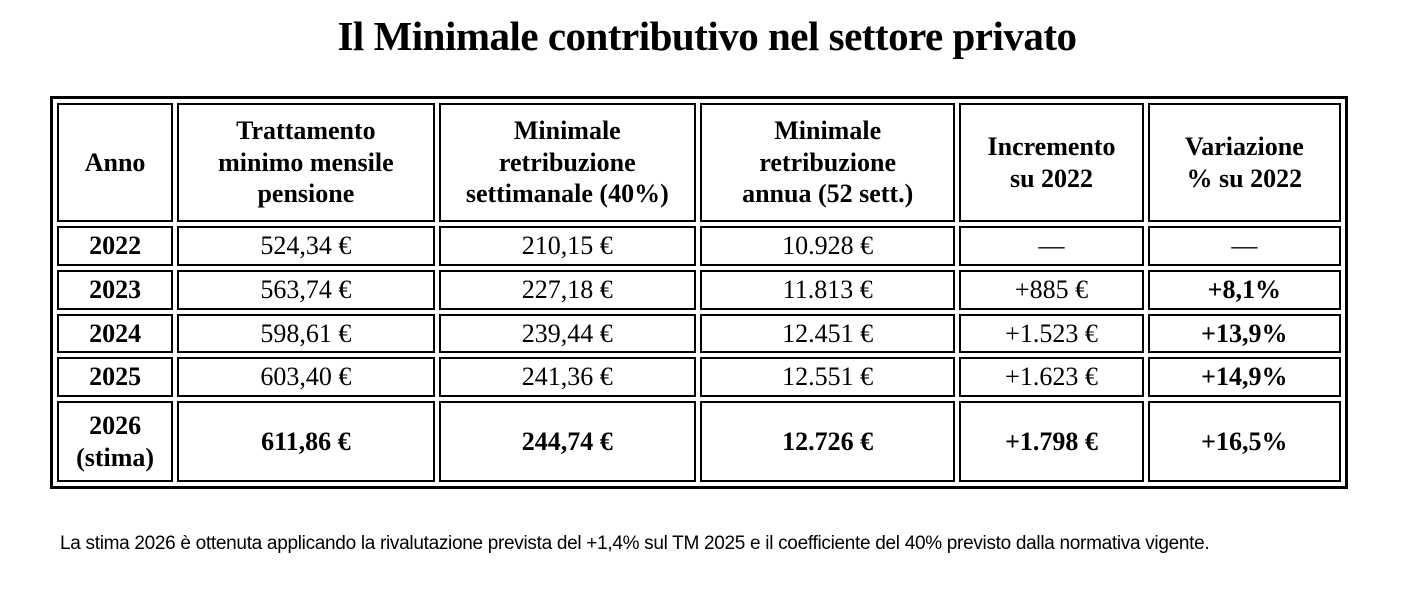 The image size is (1414, 606). What do you see at coordinates (306, 377) in the screenshot?
I see `value-cell-trattamento-minimo-mensile-pensione: 603,40 €` at bounding box center [306, 377].